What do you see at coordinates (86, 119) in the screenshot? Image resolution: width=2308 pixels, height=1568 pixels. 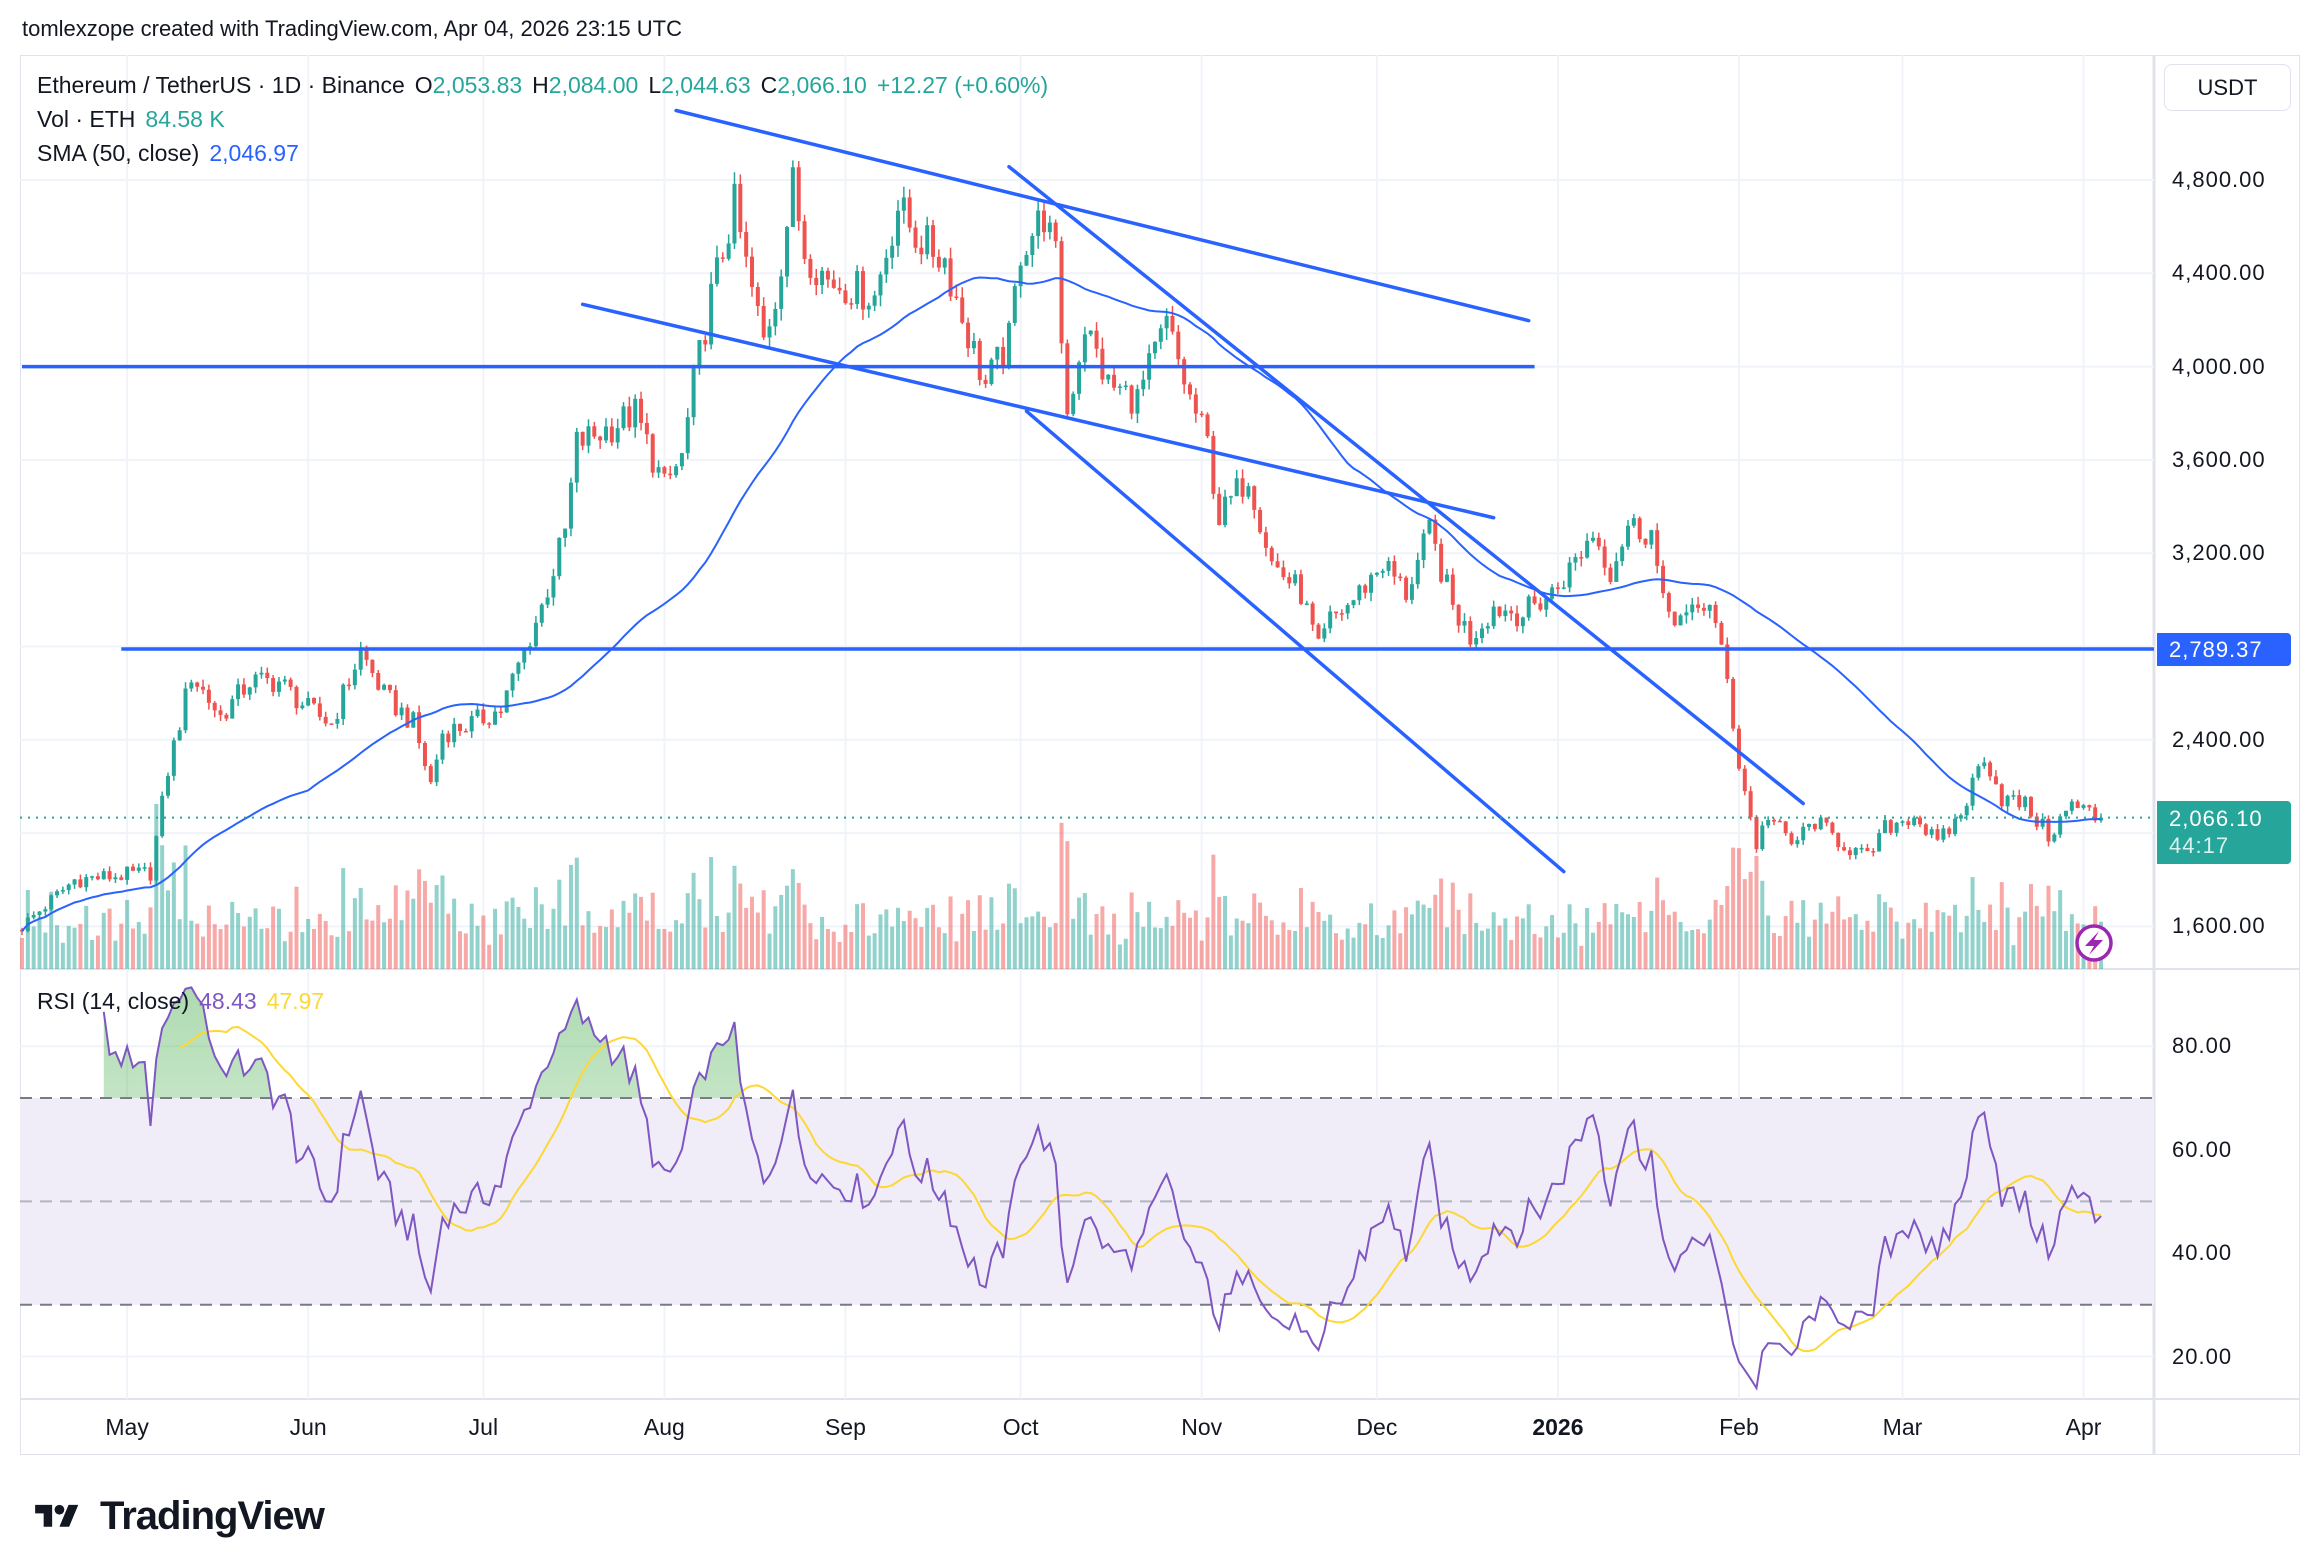 I see `volume-label: Vol · ETH` at bounding box center [86, 119].